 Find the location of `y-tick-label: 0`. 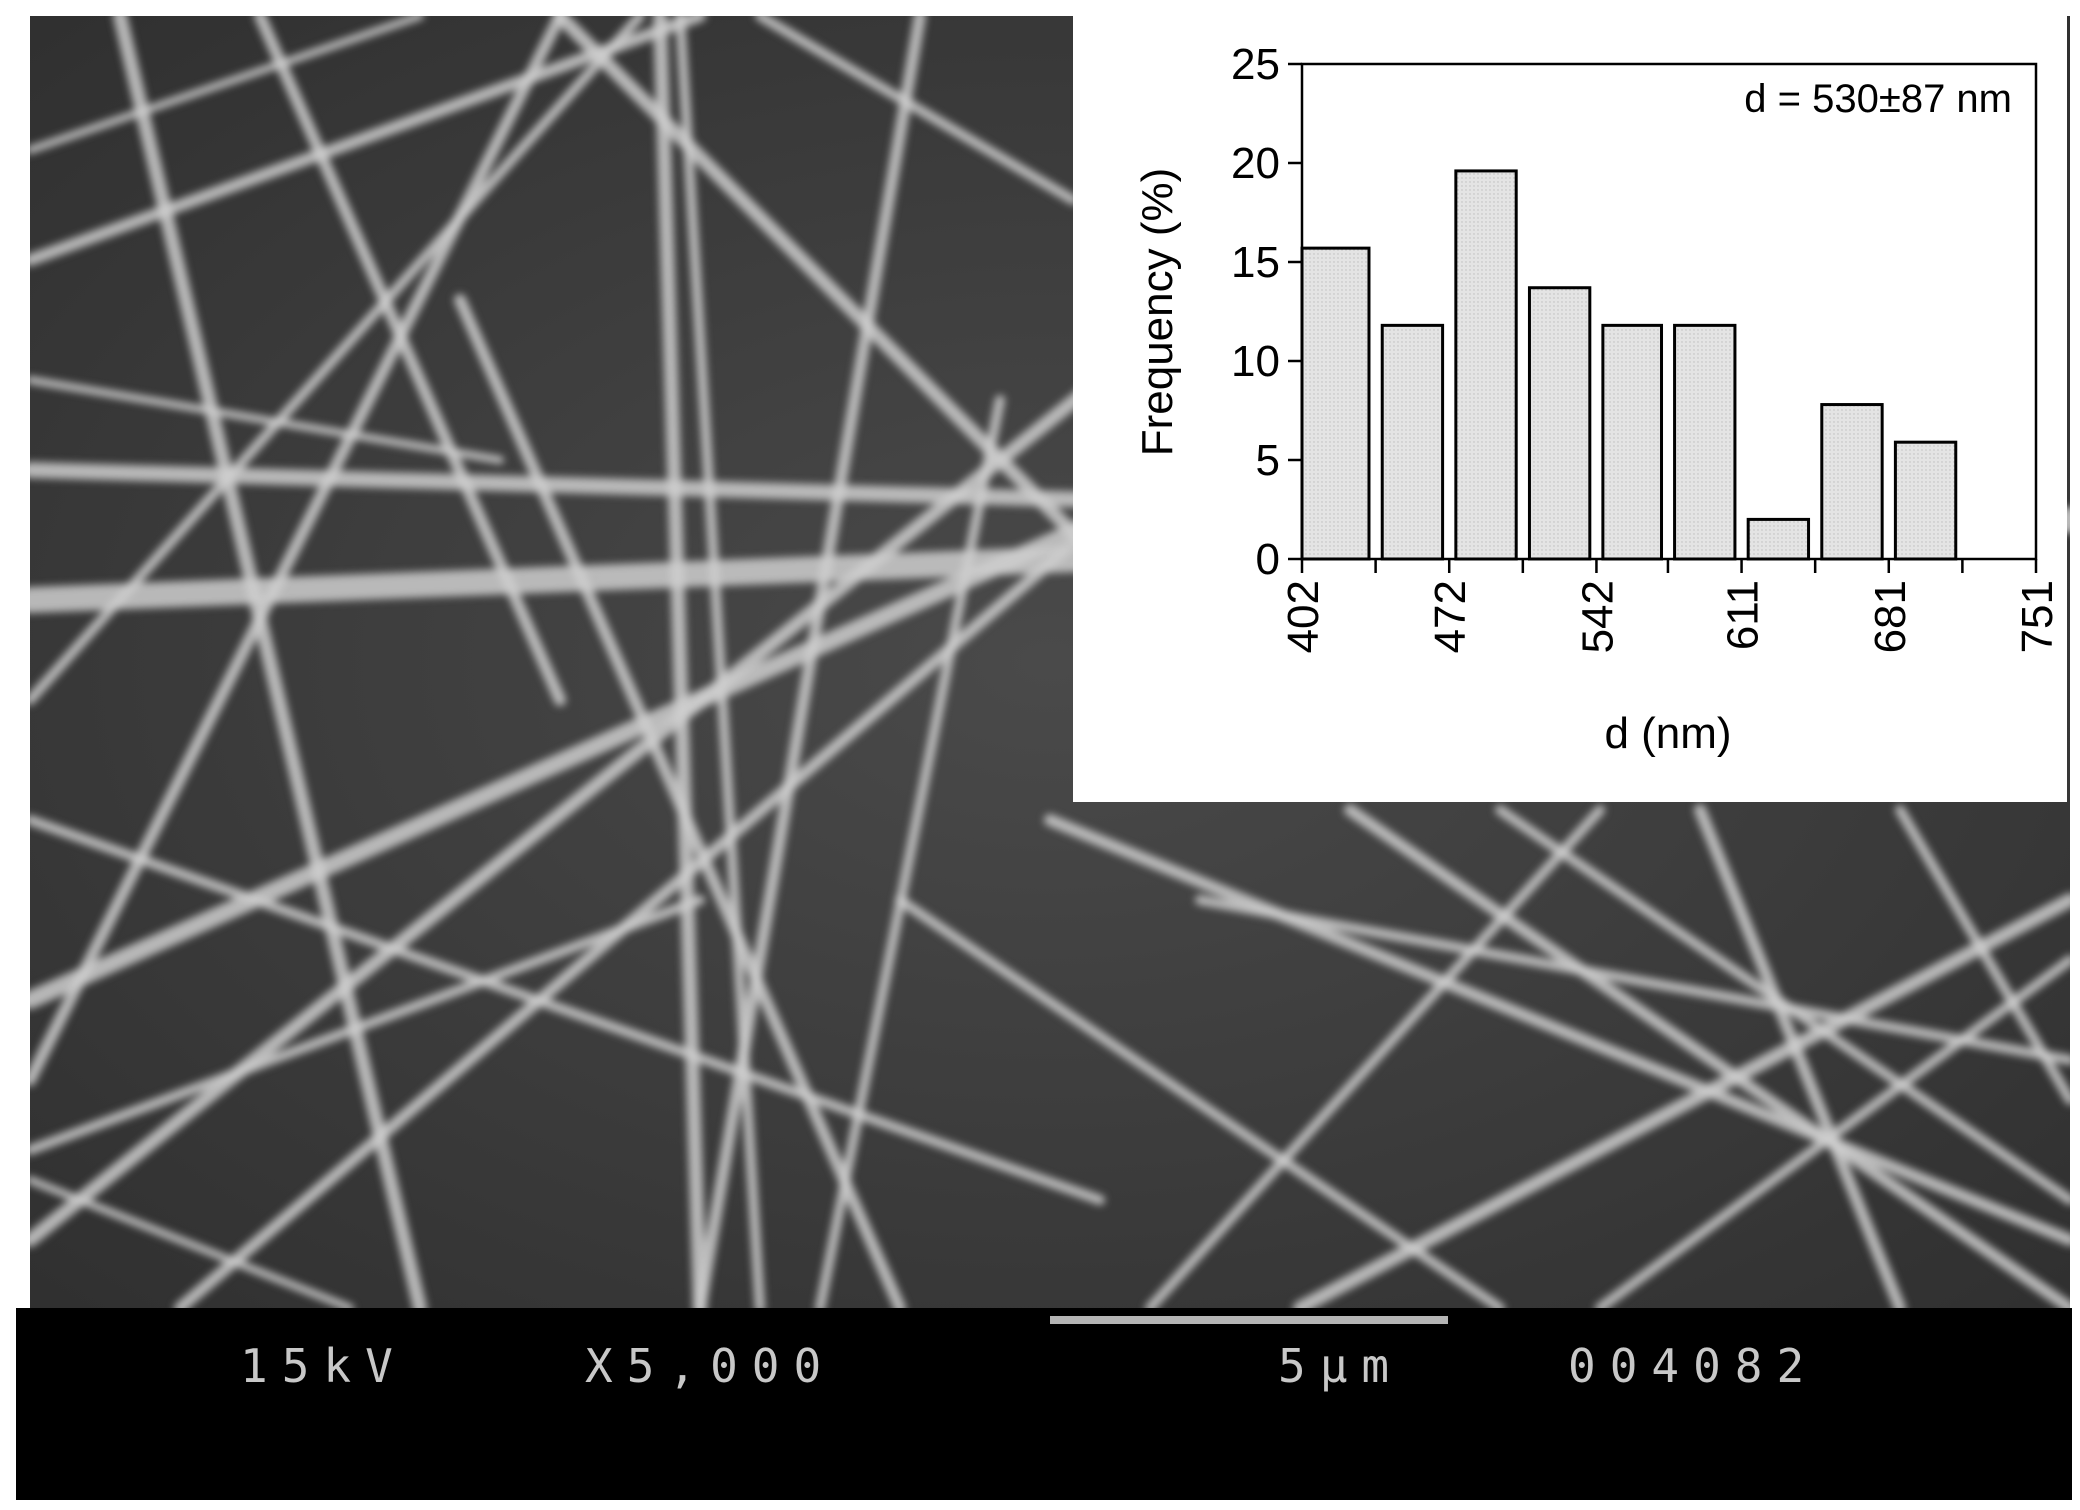

y-tick-label: 0 is located at coordinates (1268, 559).